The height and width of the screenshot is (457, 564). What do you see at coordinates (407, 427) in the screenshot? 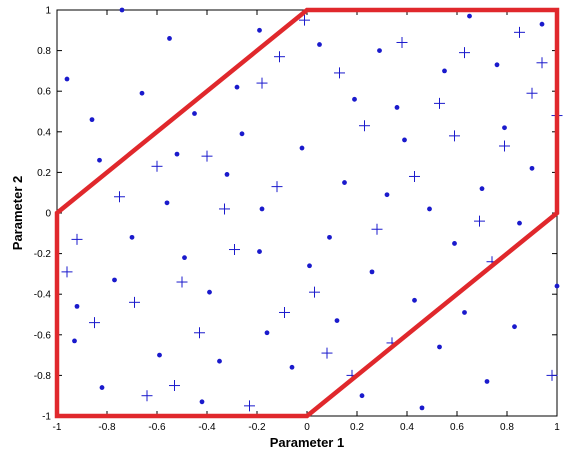
I see `x-tick-label: 0.4` at bounding box center [407, 427].